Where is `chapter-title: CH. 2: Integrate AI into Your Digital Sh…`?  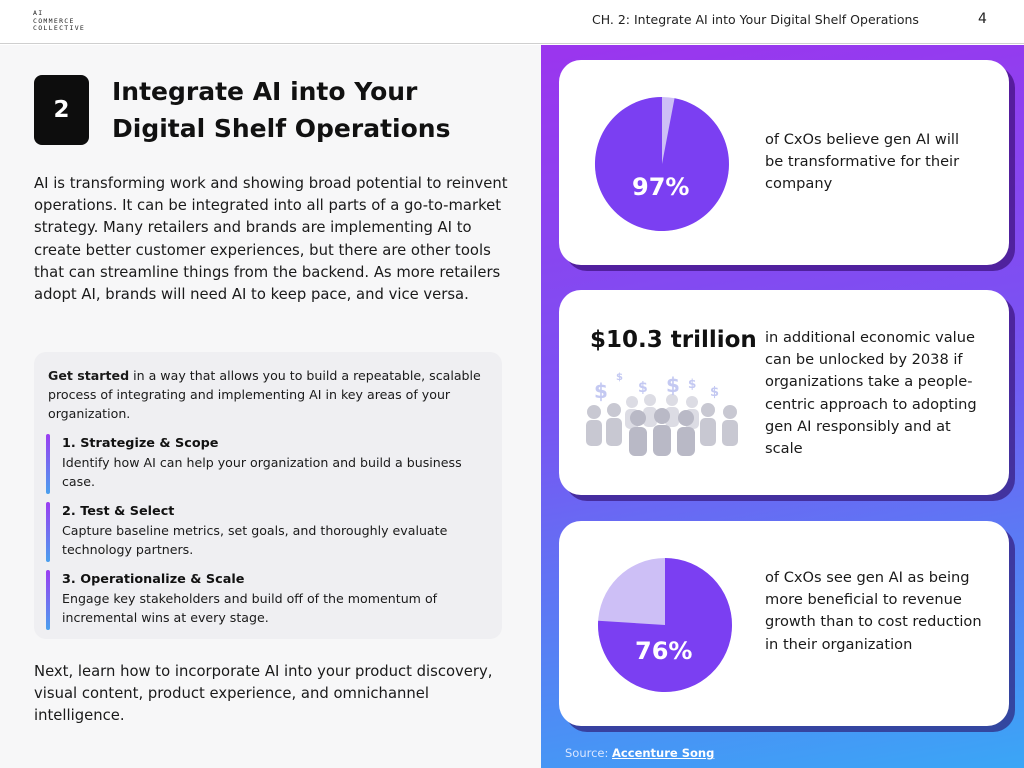 chapter-title: CH. 2: Integrate AI into Your Digital Sh… is located at coordinates (755, 19).